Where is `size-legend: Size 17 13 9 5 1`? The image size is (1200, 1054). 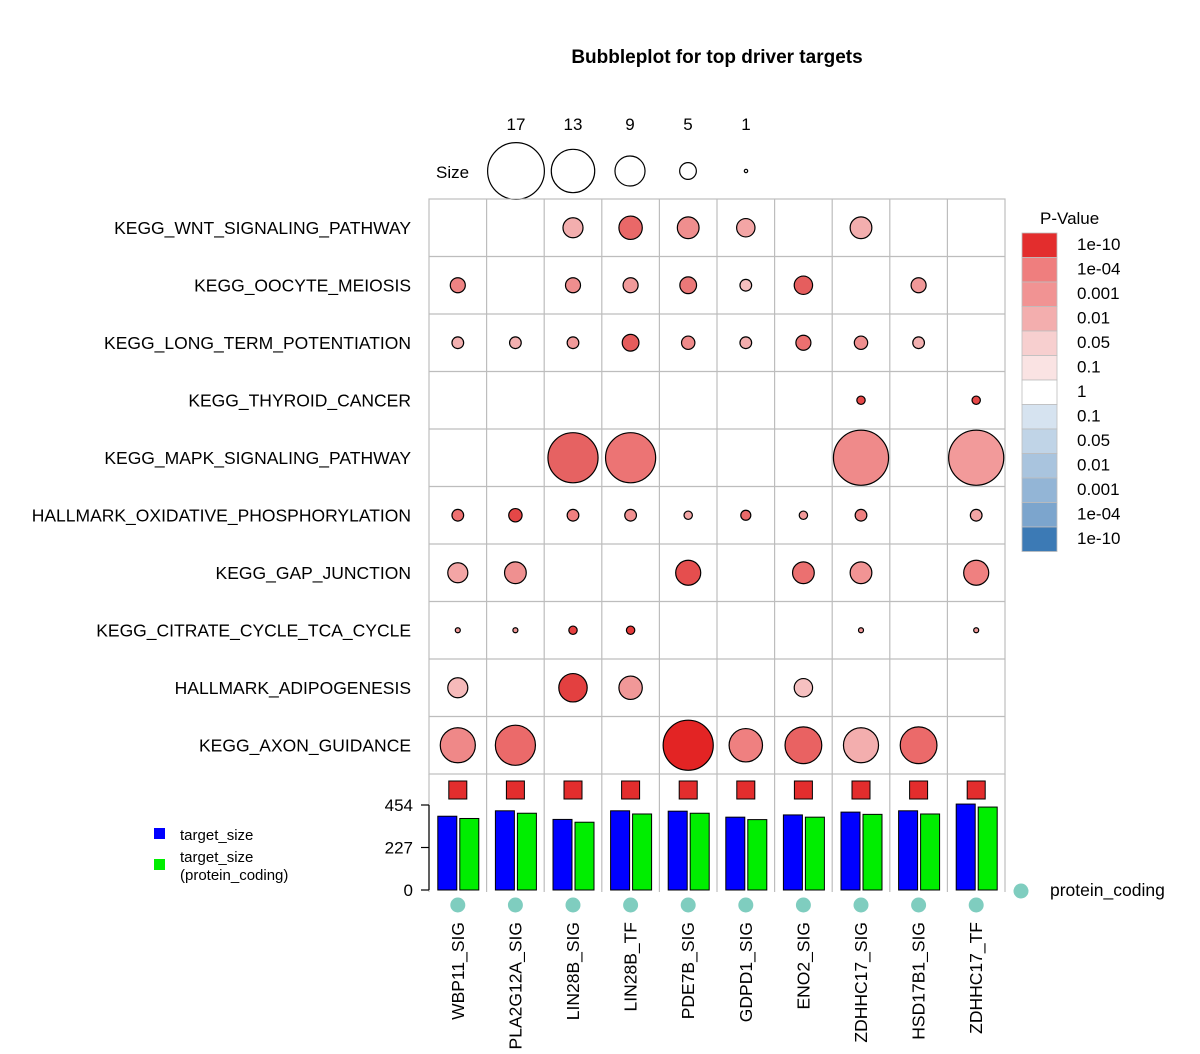 size-legend: Size 17 13 9 5 1 is located at coordinates (593, 157).